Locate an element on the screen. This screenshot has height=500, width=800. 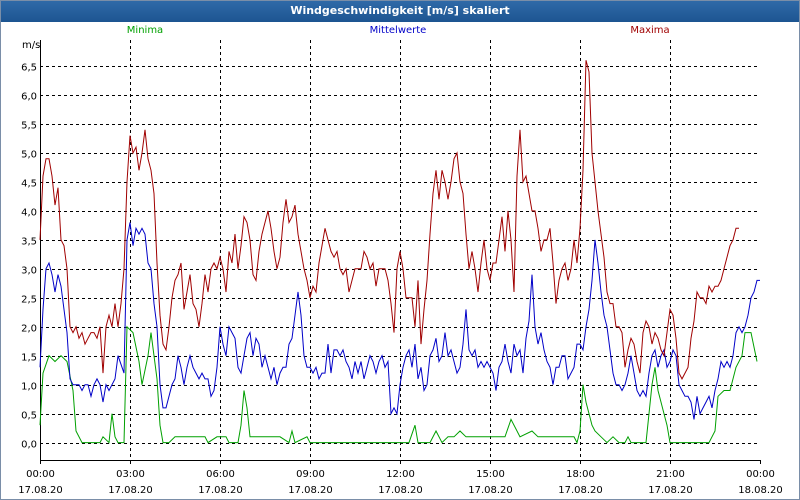
x-tick-time: 09:00 is located at coordinates (310, 474).